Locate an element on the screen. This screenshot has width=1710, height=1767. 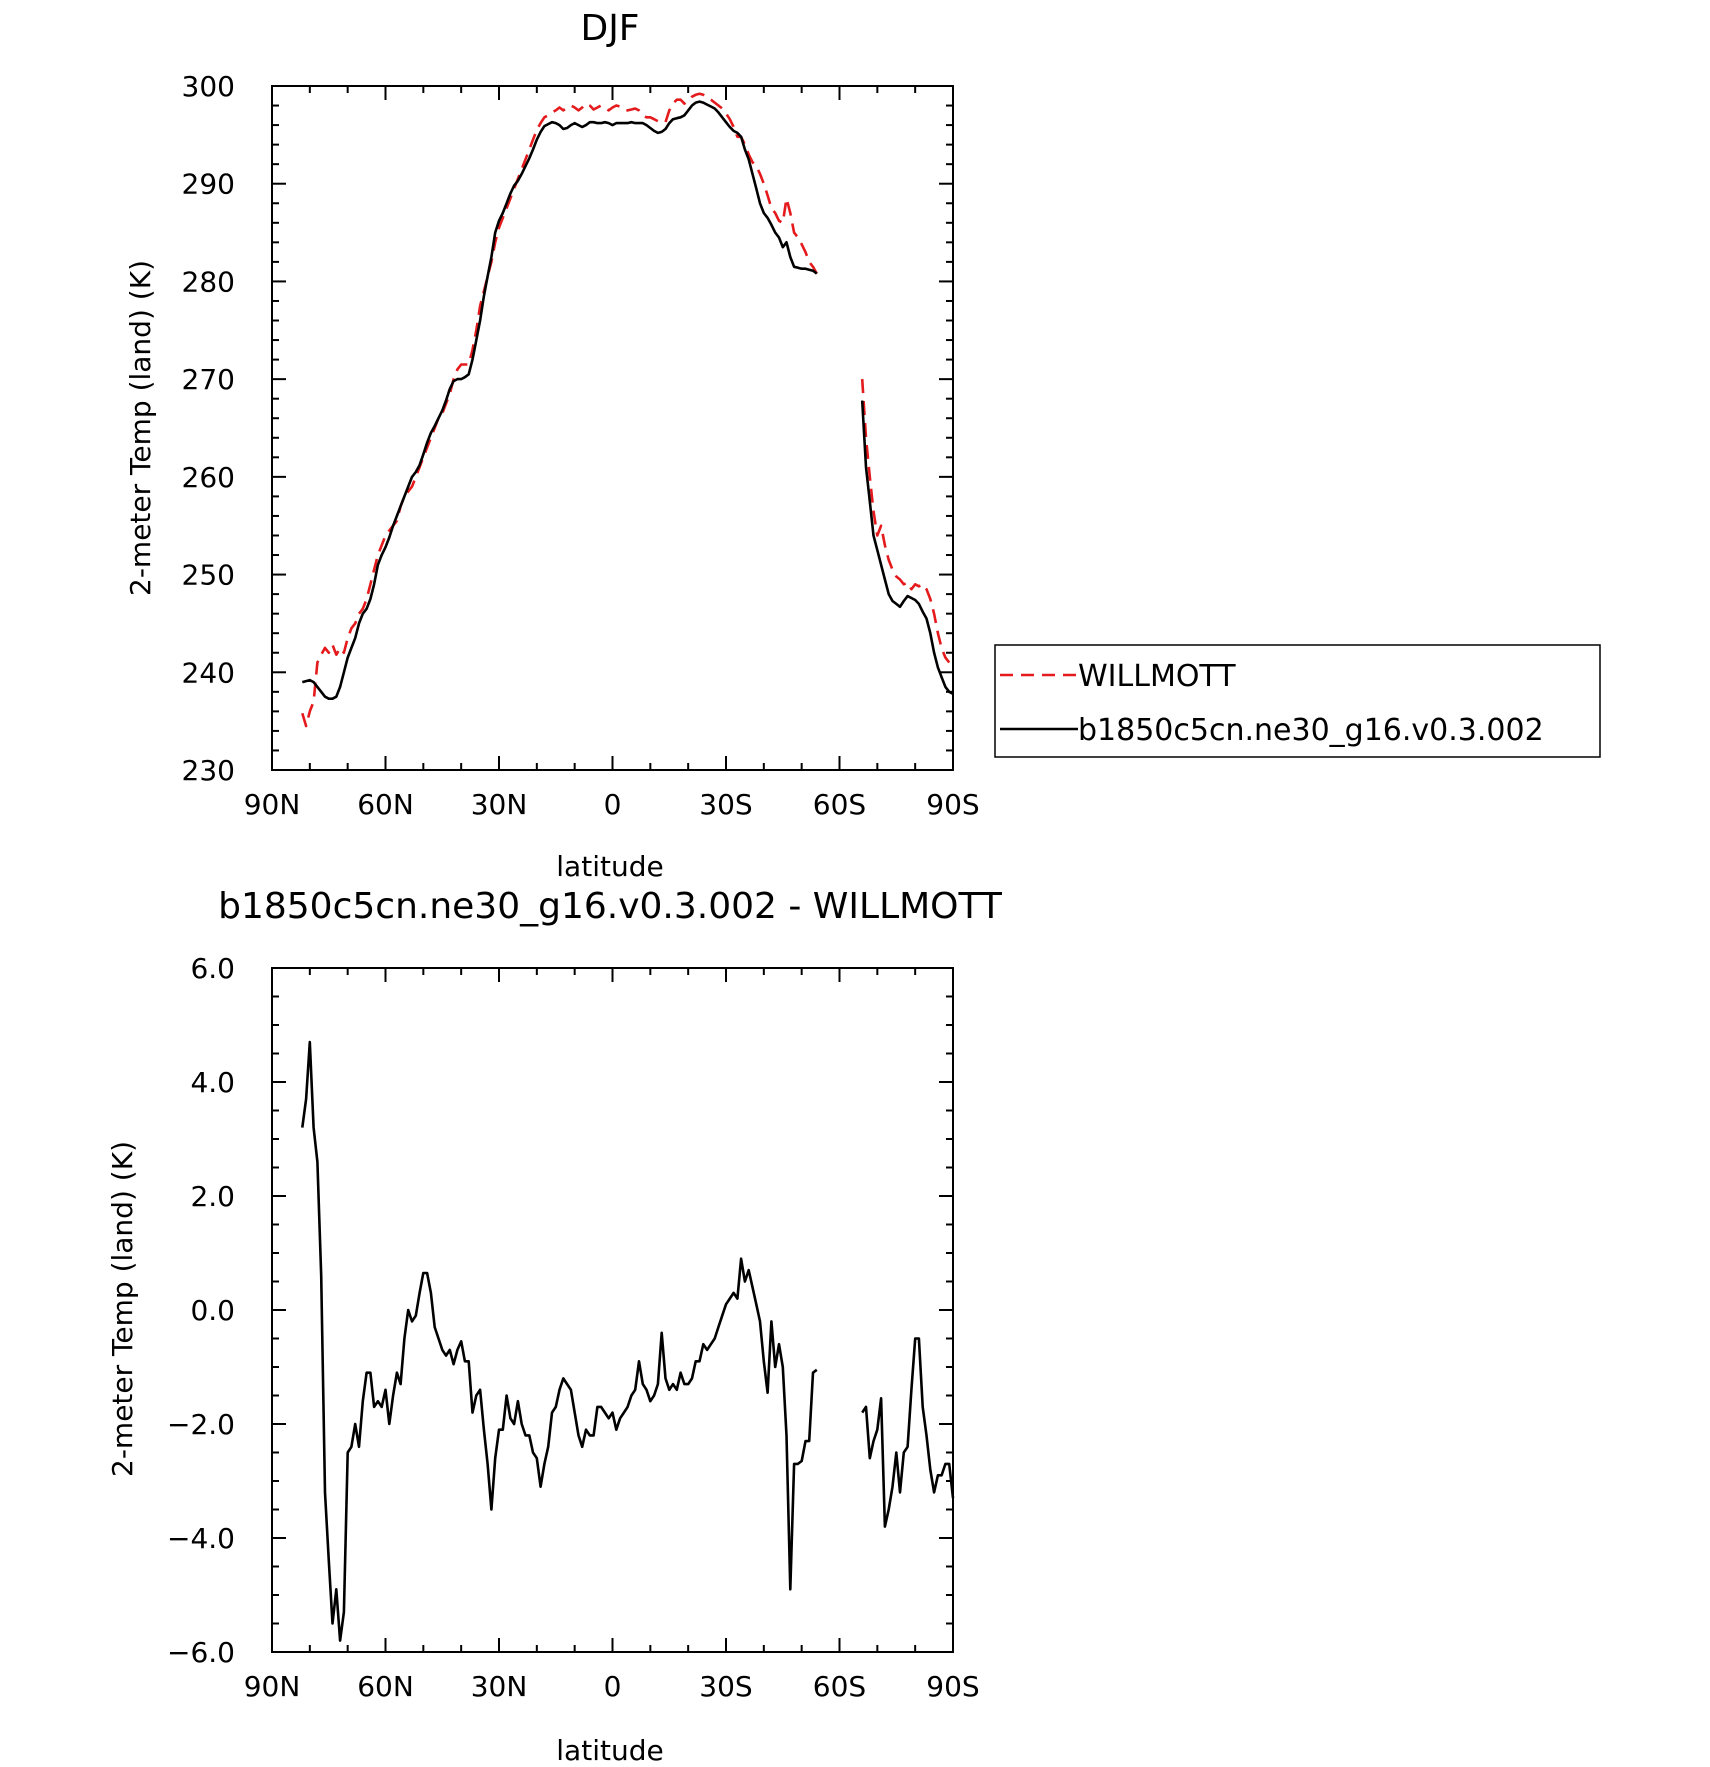
y-tick-label: 2.0 is located at coordinates (212, 1196).